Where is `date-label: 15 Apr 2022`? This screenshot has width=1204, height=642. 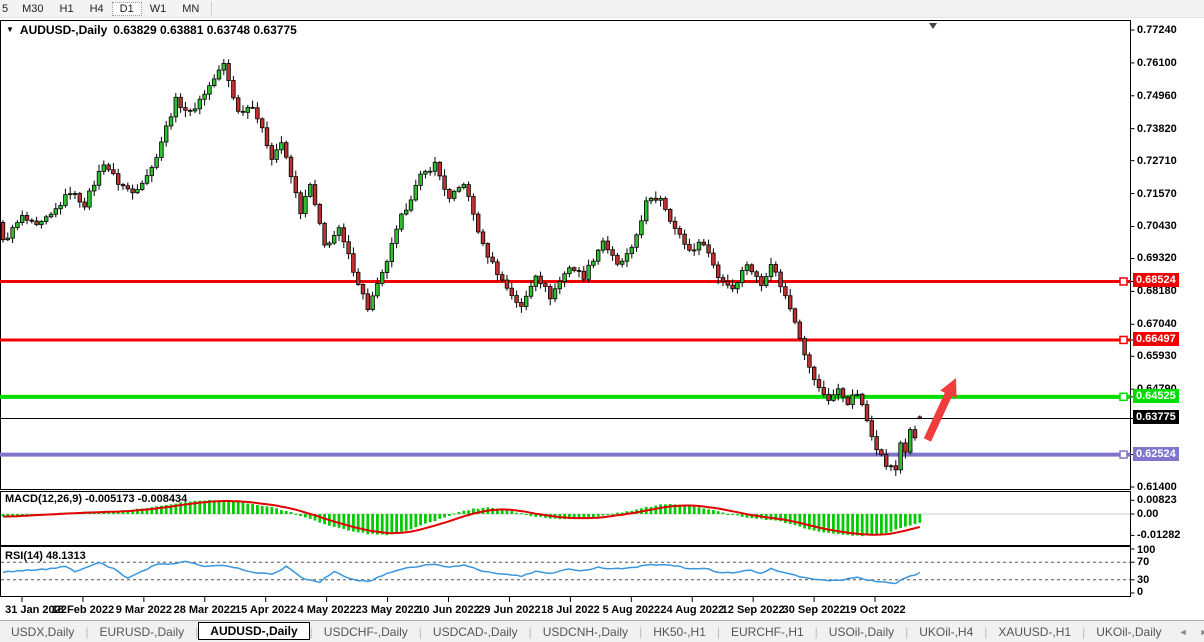
date-label: 15 Apr 2022 is located at coordinates (266, 610).